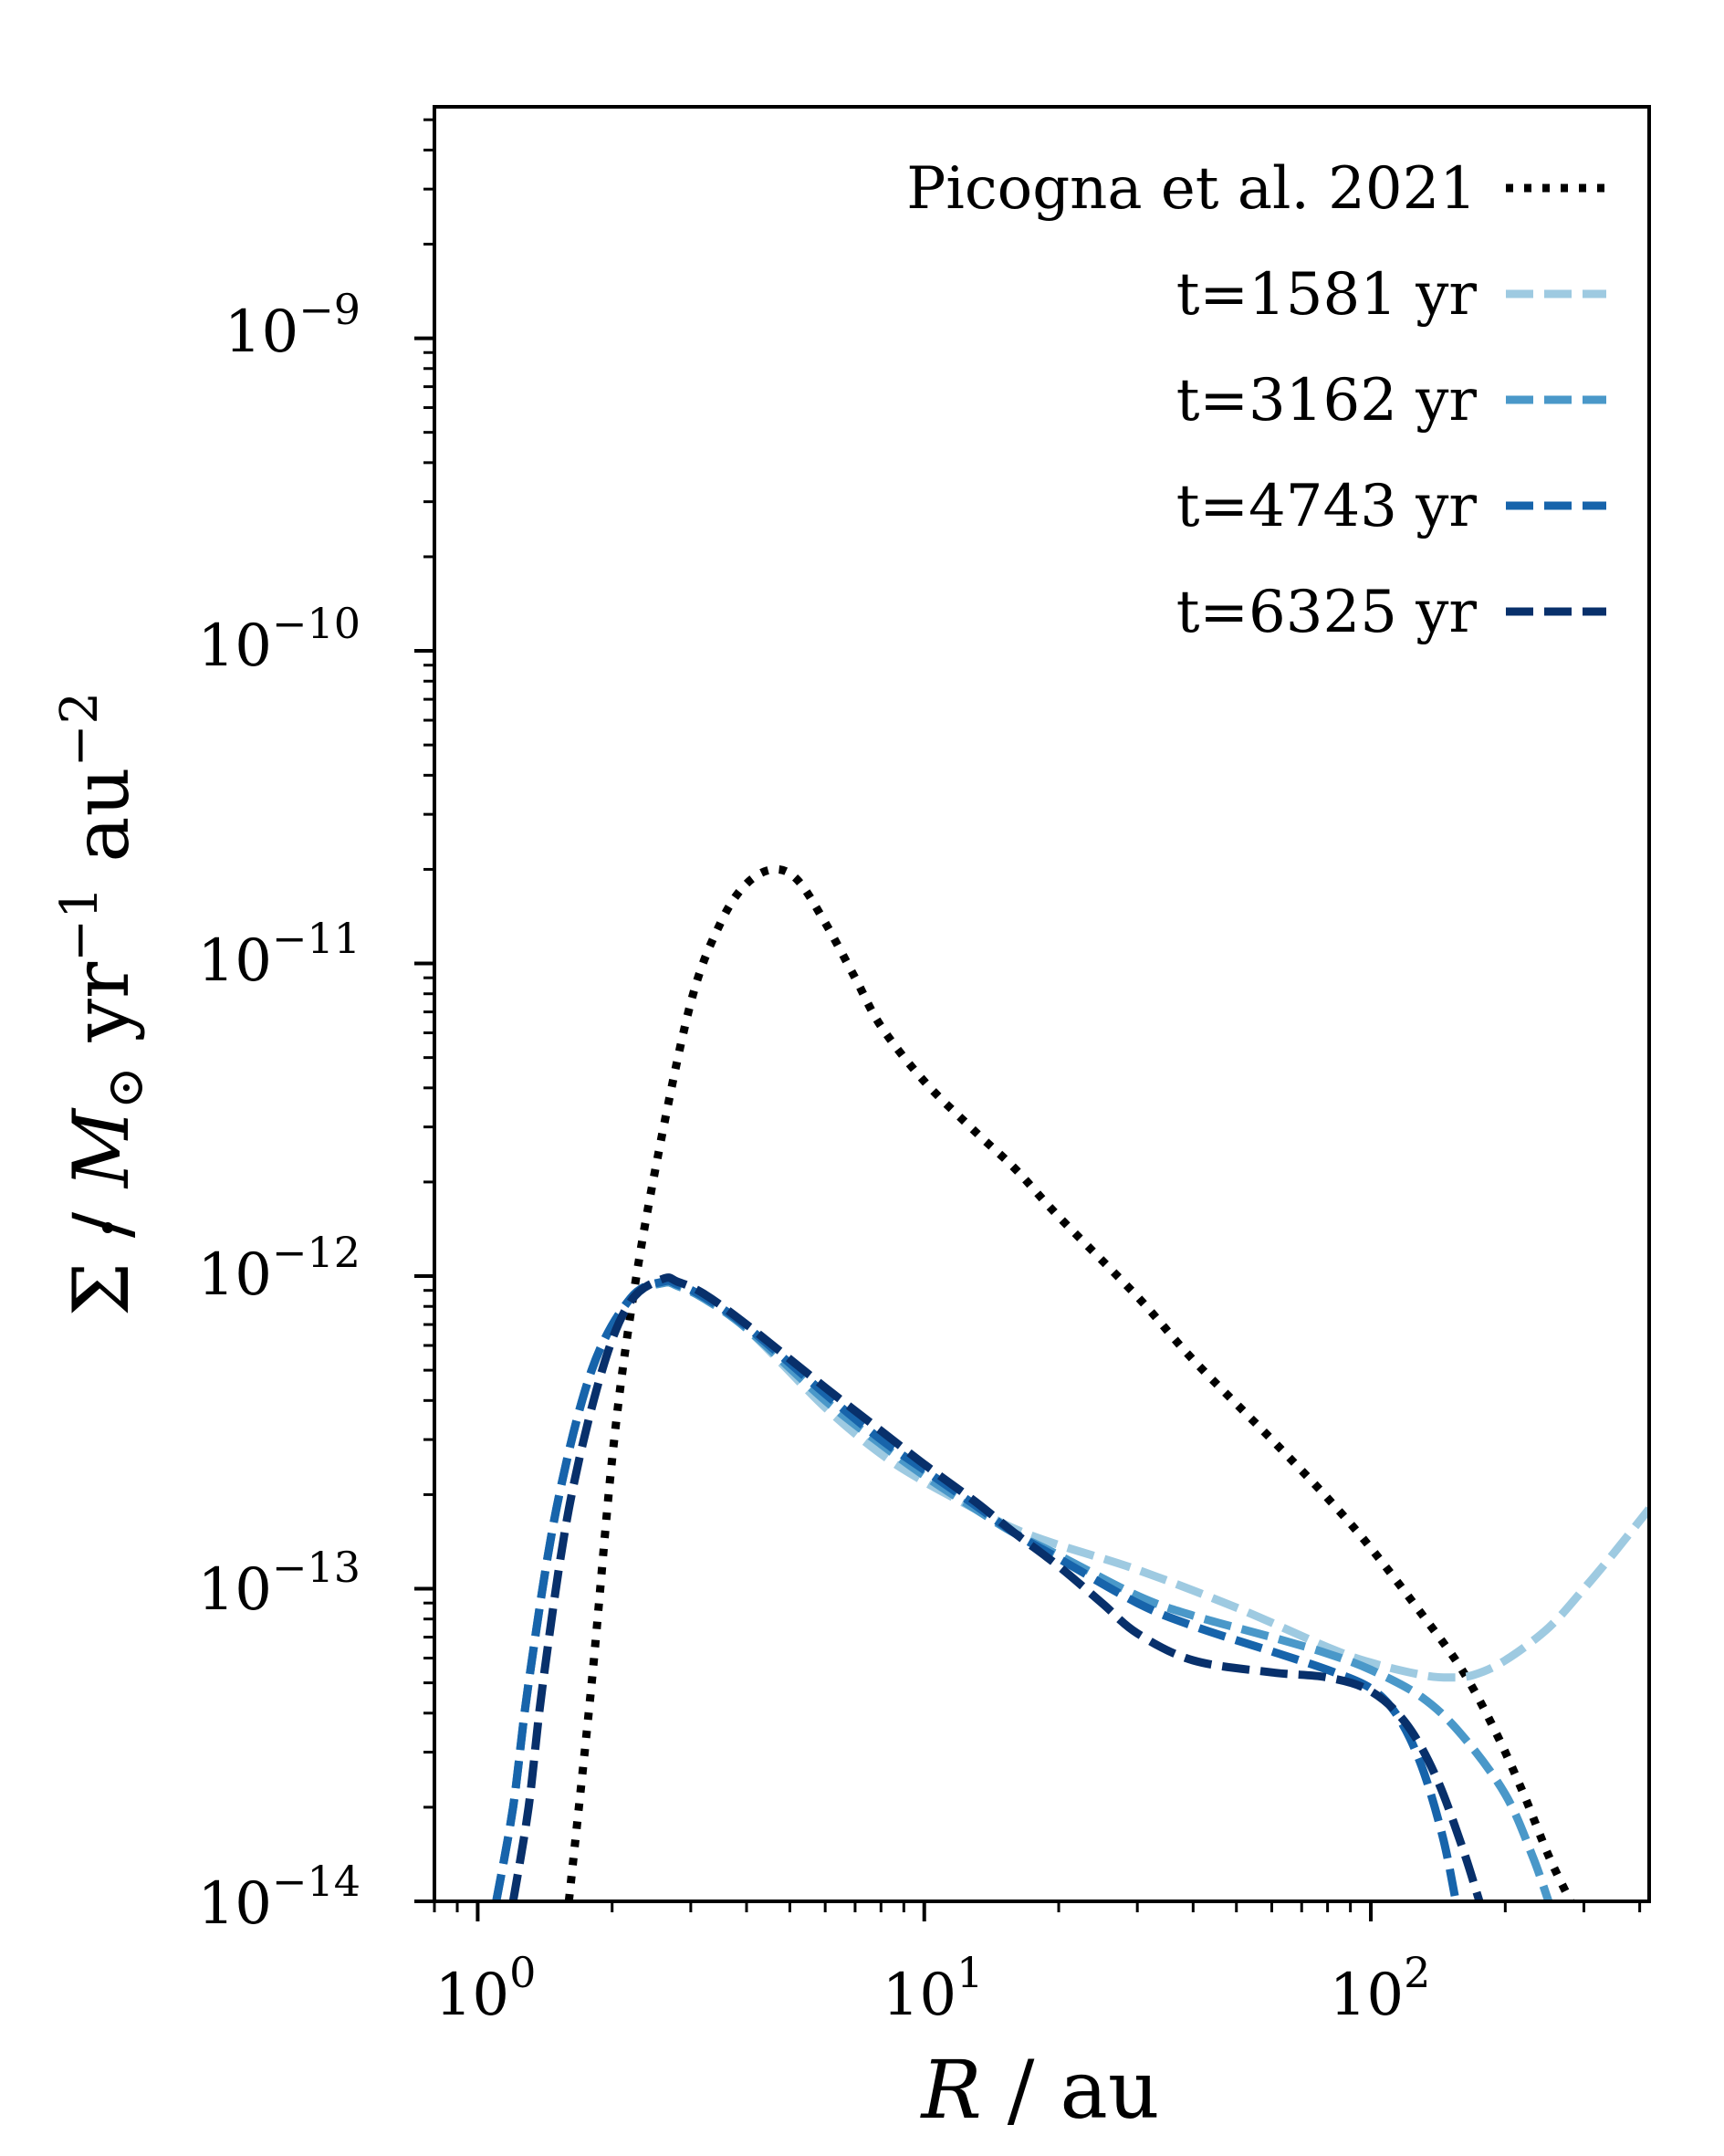 This screenshot has width=1724, height=2156. I want to click on y-tick-label: 10−12, so click(279, 1268).